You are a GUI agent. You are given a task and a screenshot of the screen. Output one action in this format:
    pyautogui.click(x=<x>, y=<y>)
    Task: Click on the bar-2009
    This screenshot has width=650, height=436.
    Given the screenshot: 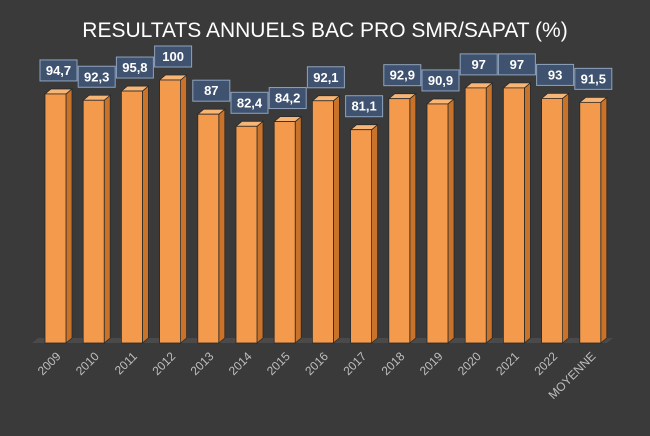 What is the action you would take?
    pyautogui.click(x=58, y=216)
    